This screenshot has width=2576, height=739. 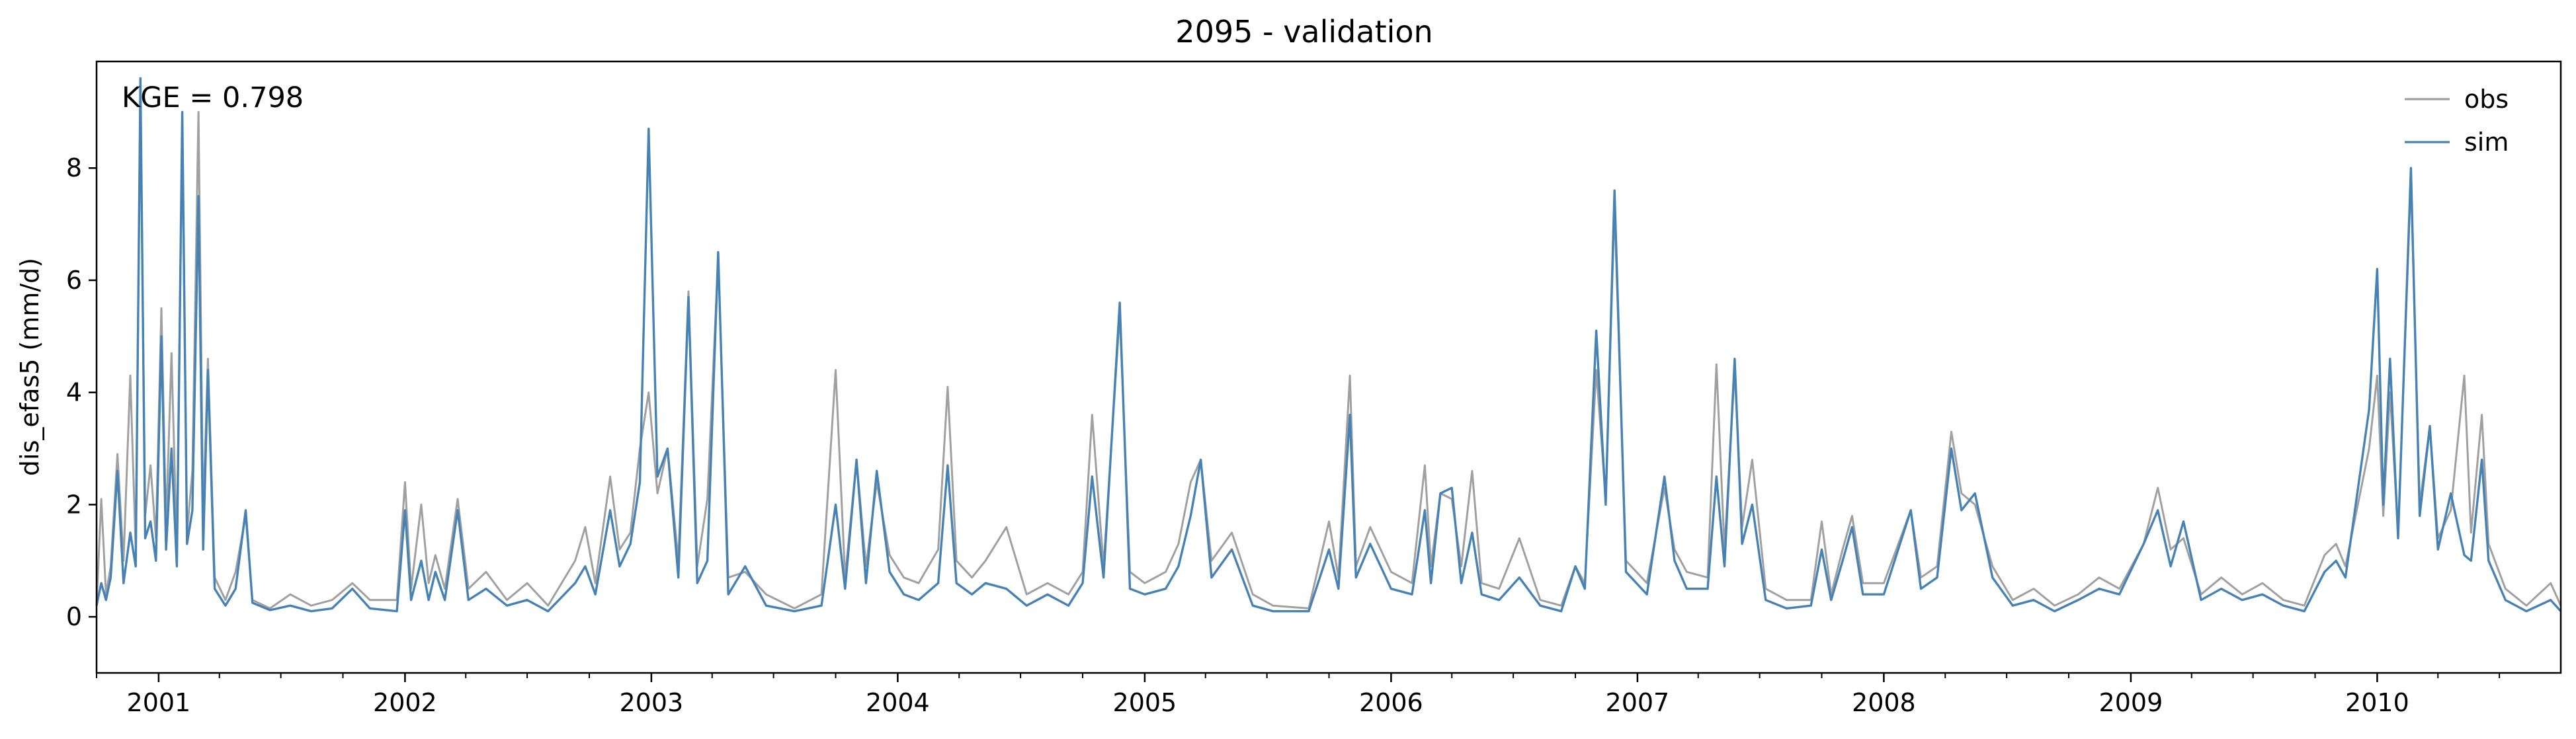 What do you see at coordinates (1304, 32) in the screenshot?
I see `chart-title: 2095 - validation` at bounding box center [1304, 32].